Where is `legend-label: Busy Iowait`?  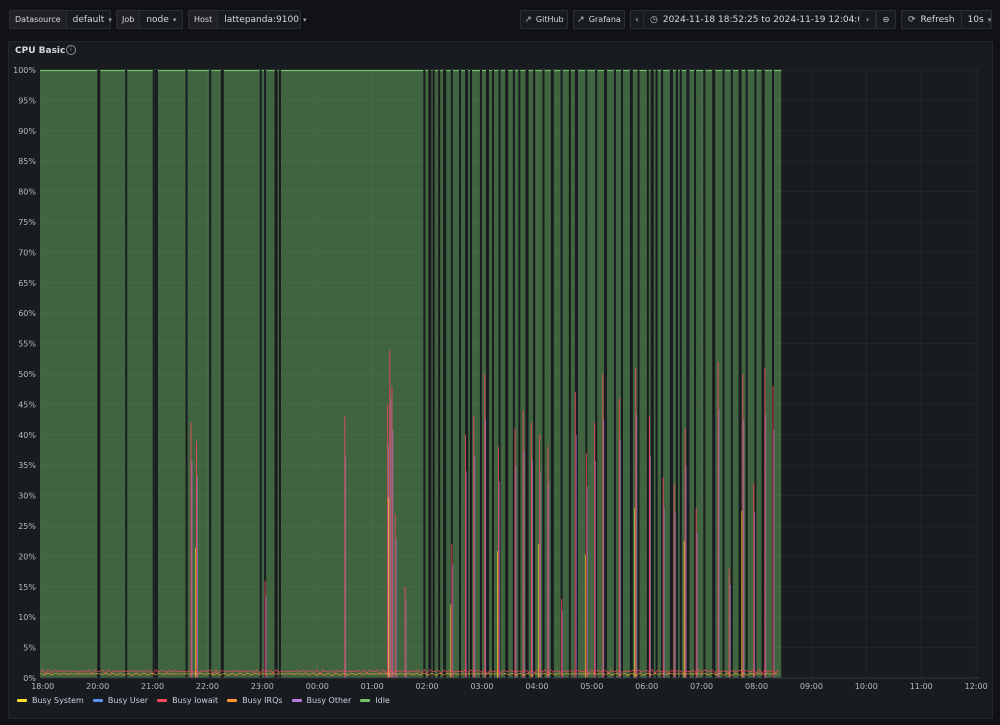 legend-label: Busy Iowait is located at coordinates (195, 700).